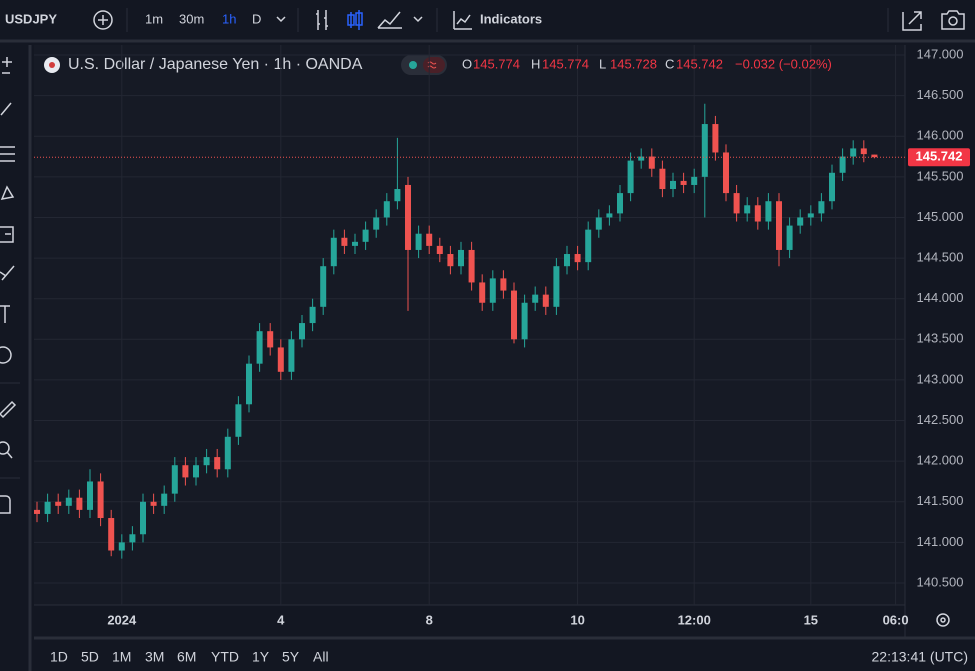 Image resolution: width=975 pixels, height=671 pixels. What do you see at coordinates (467, 63) in the screenshot?
I see `ohlc-letter: O` at bounding box center [467, 63].